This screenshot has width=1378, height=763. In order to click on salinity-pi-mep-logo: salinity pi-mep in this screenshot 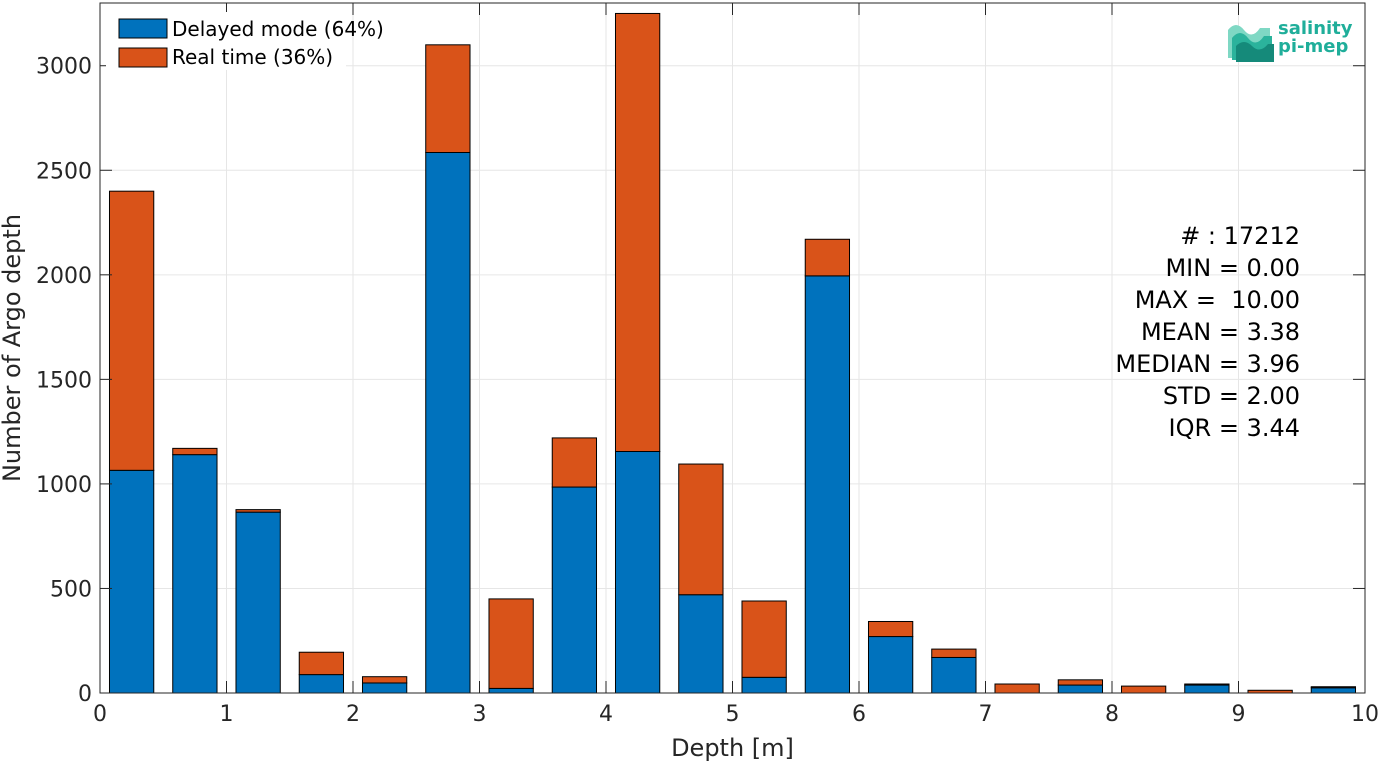, I will do `click(1290, 40)`.